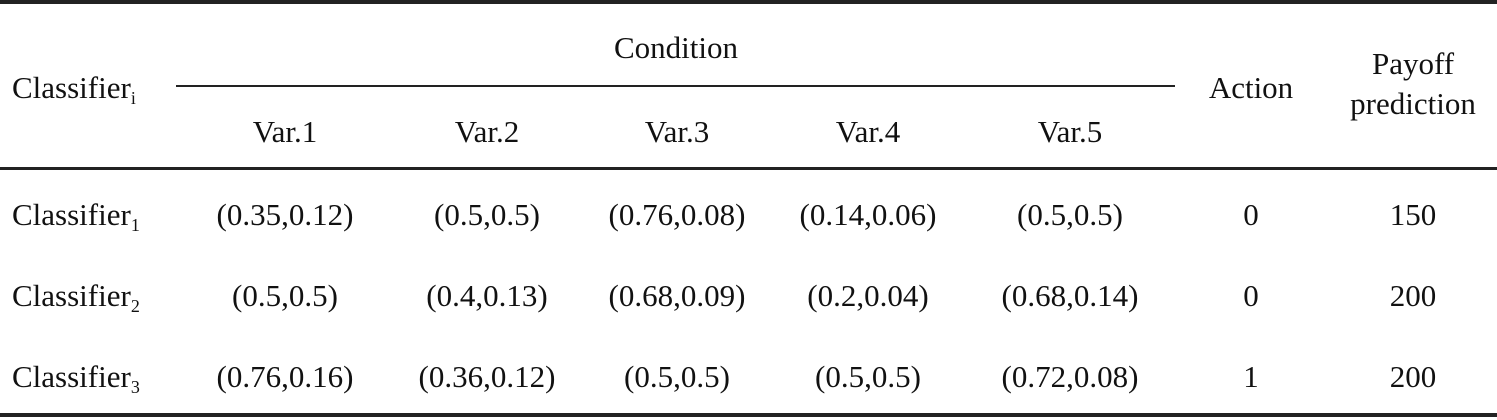  I want to click on cell-var-3: (0.68,0.09), so click(677, 295).